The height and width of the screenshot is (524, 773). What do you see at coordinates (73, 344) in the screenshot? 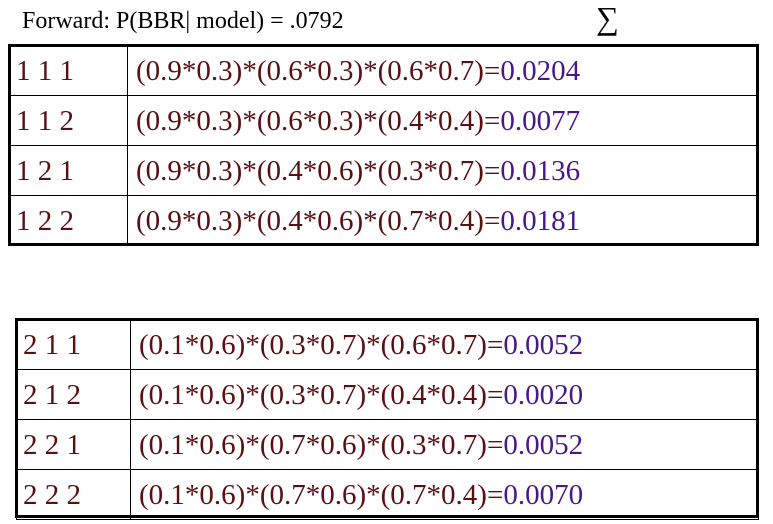
I see `state-sequence-label: 2 1 1` at bounding box center [73, 344].